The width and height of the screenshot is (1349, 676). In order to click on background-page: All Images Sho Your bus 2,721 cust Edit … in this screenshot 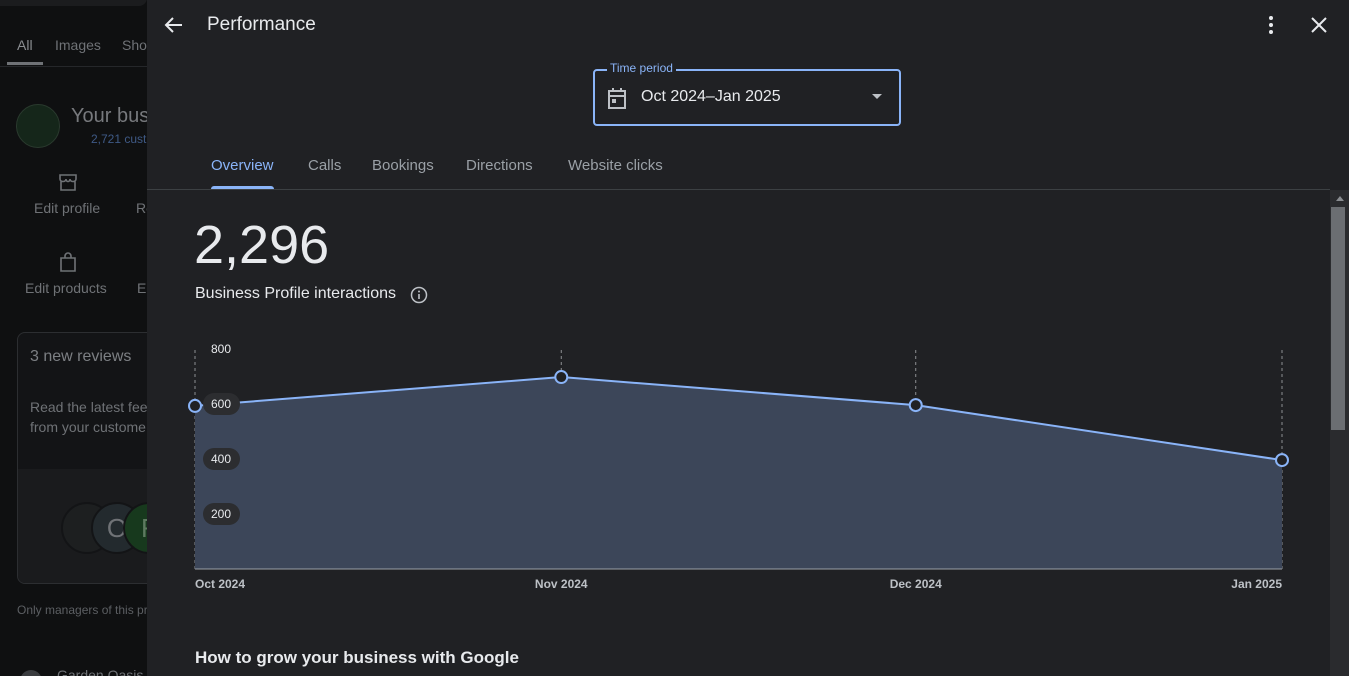, I will do `click(73, 338)`.